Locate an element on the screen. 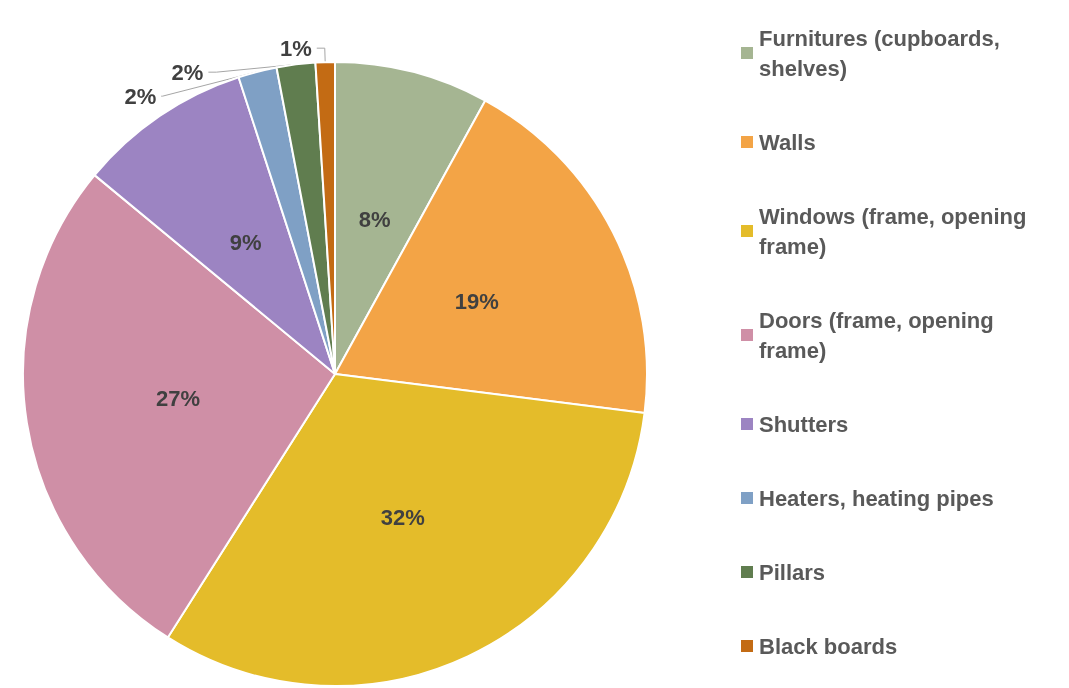 The image size is (1069, 688). legend-label: Pillars is located at coordinates (792, 572).